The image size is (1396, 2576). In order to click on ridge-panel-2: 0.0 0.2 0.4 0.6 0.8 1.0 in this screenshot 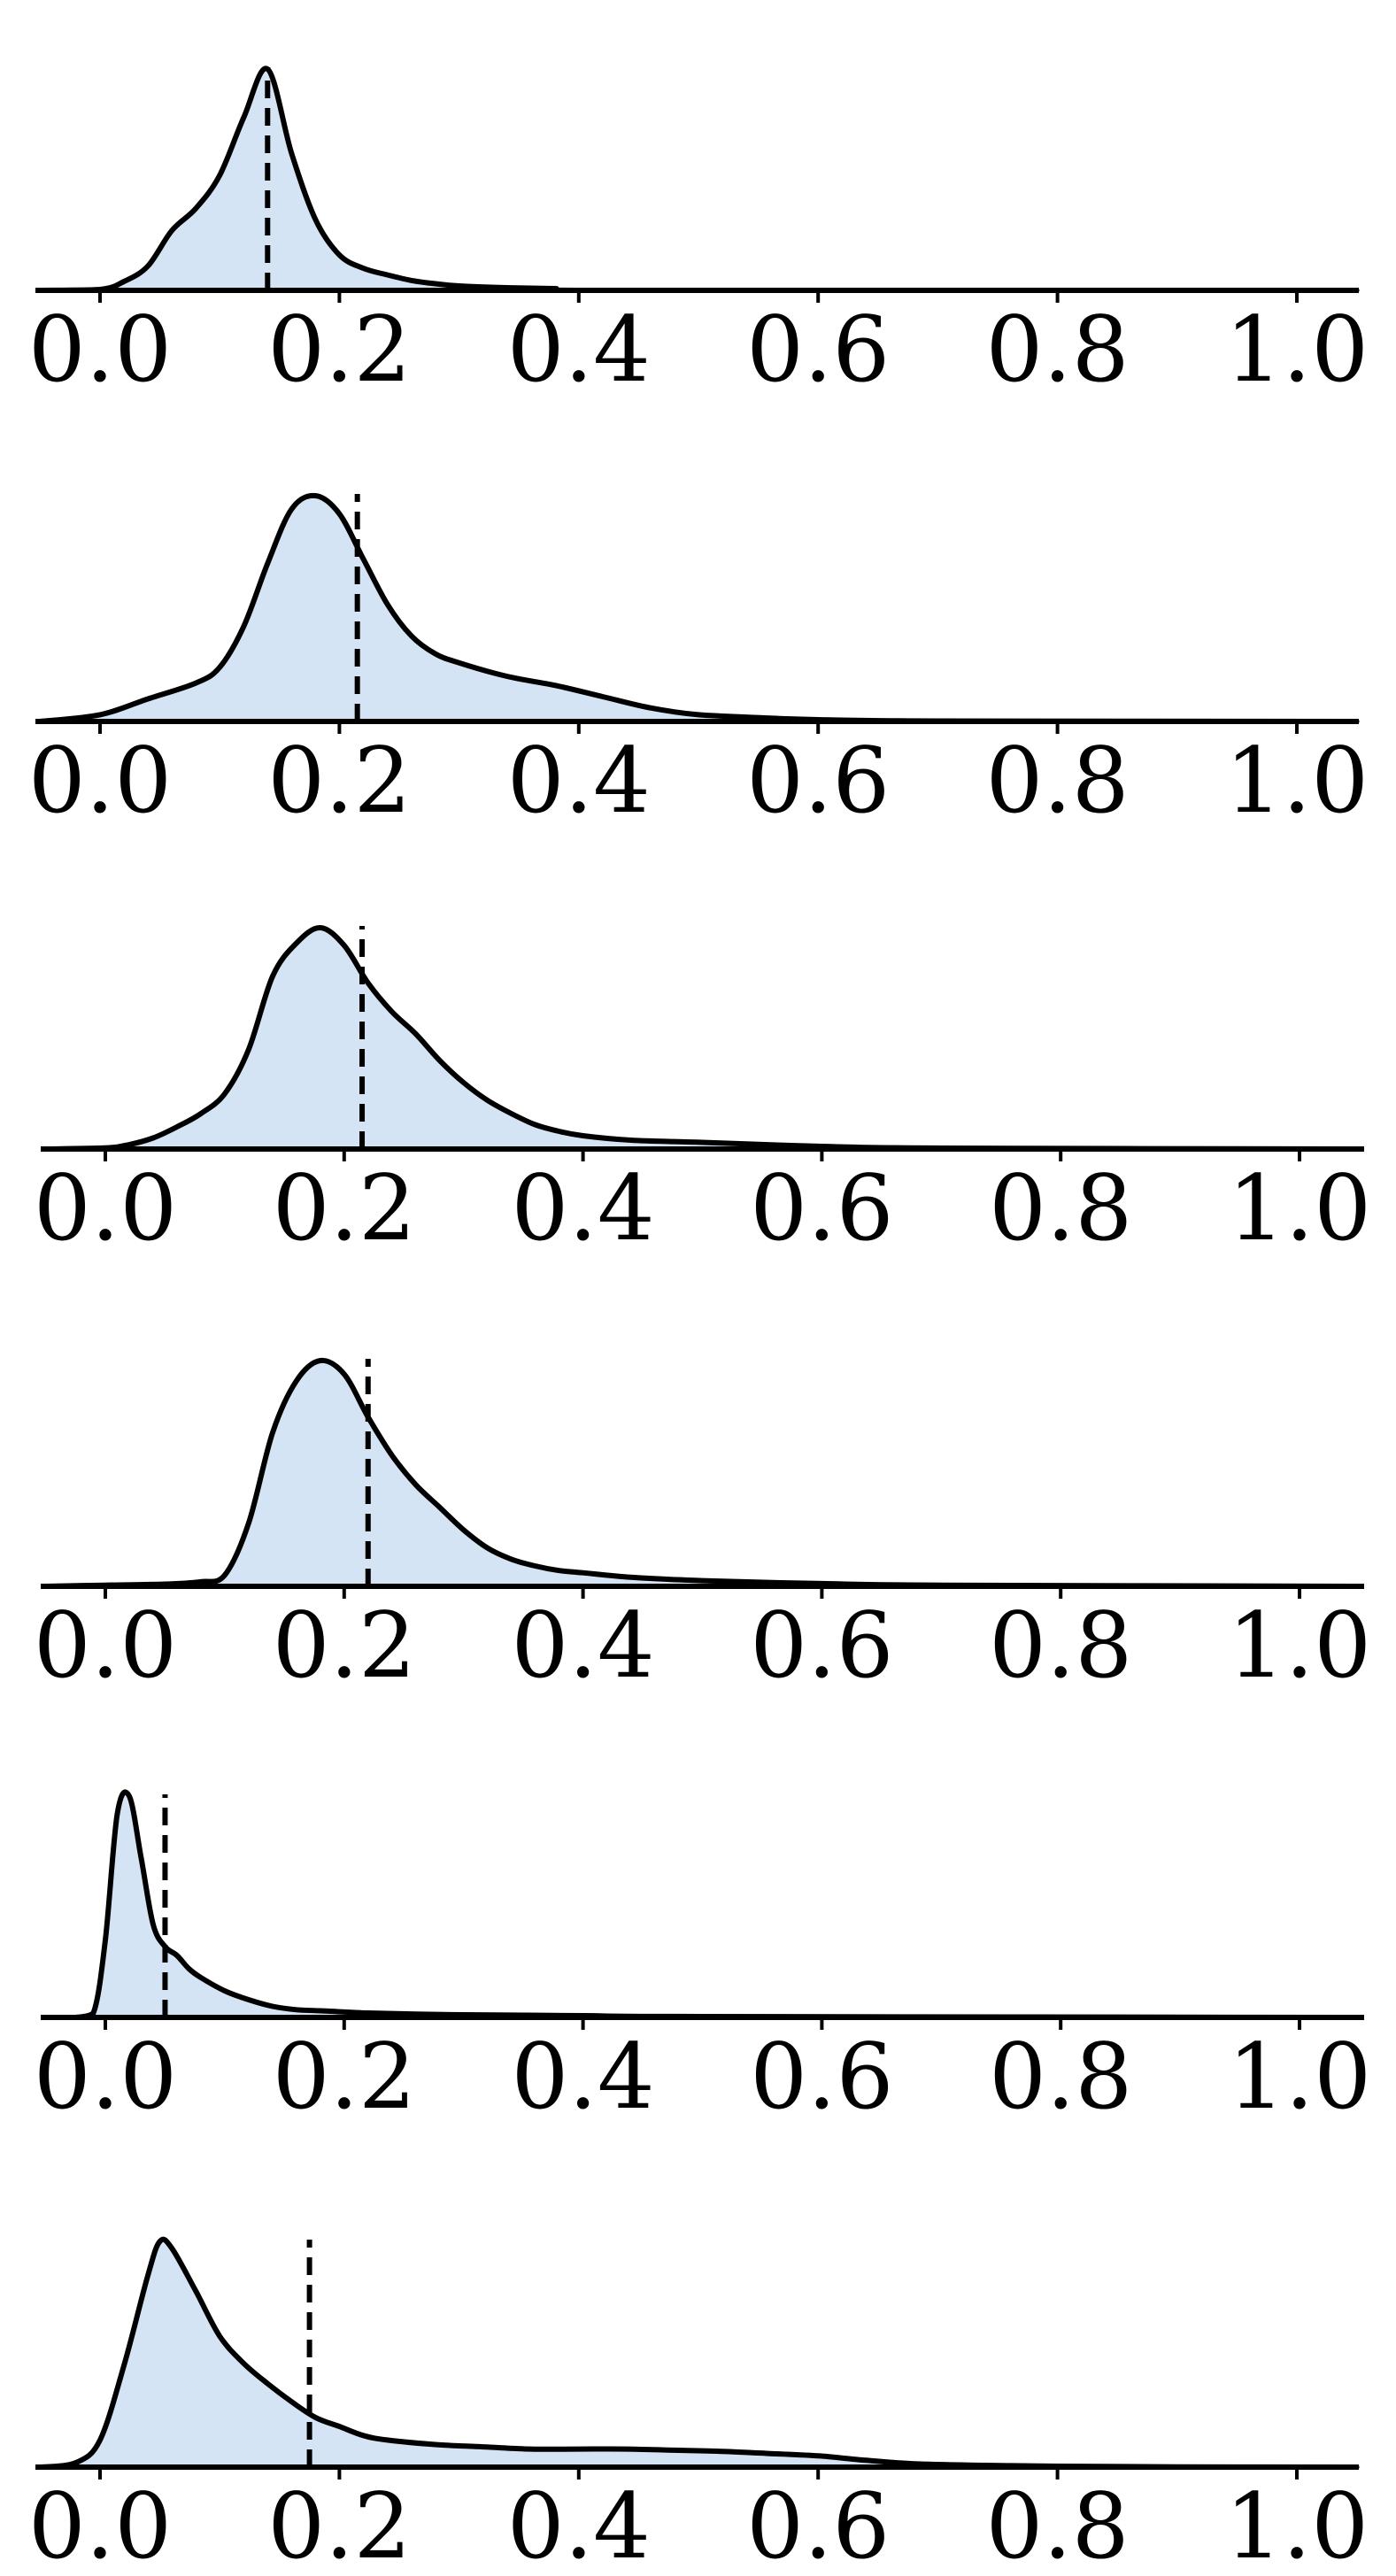, I will do `click(699, 663)`.